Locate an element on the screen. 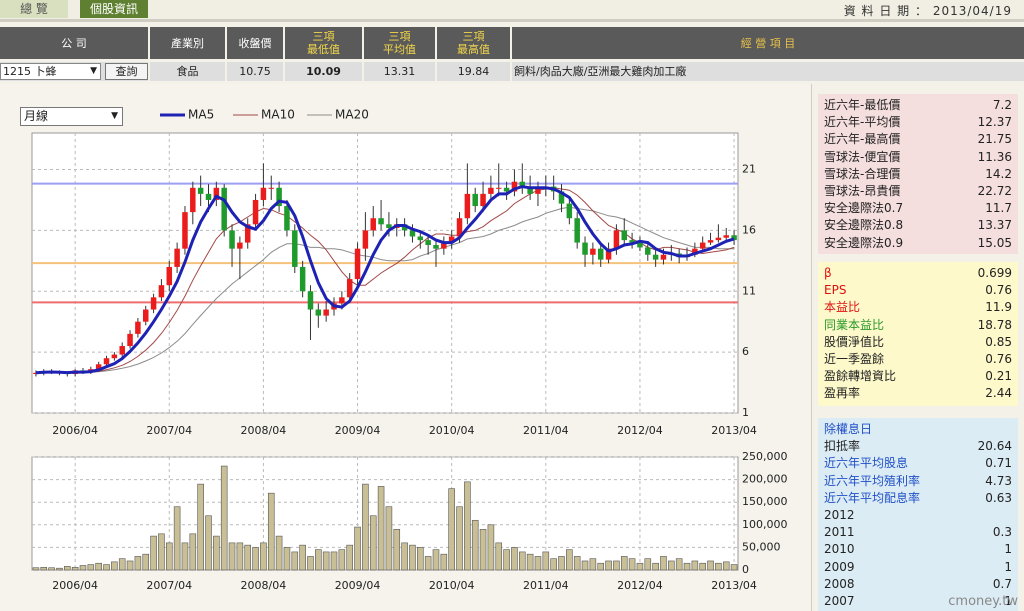  panel-row: β 0.699 is located at coordinates (918, 273).